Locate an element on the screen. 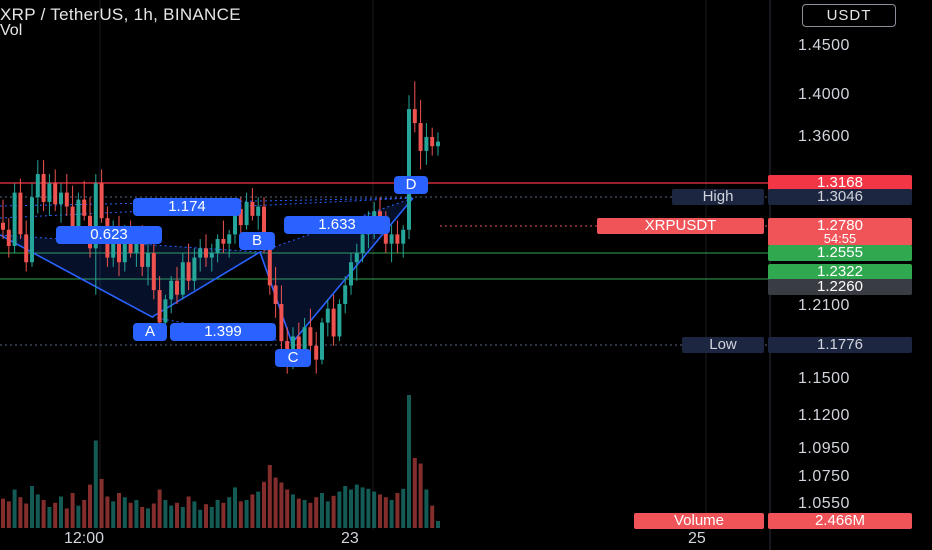 This screenshot has height=550, width=932. volume-value-tag: 2.466M is located at coordinates (840, 521).